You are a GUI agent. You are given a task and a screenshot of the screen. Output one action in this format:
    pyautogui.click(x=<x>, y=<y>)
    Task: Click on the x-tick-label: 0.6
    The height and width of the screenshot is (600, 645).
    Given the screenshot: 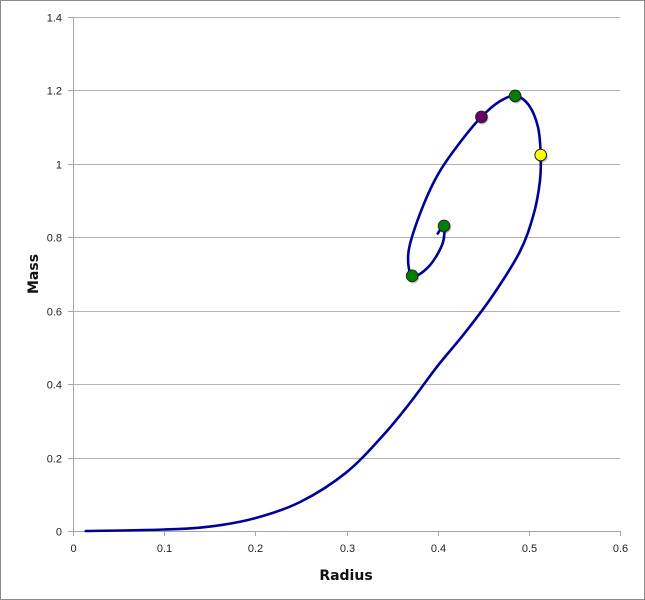 What is the action you would take?
    pyautogui.click(x=620, y=549)
    